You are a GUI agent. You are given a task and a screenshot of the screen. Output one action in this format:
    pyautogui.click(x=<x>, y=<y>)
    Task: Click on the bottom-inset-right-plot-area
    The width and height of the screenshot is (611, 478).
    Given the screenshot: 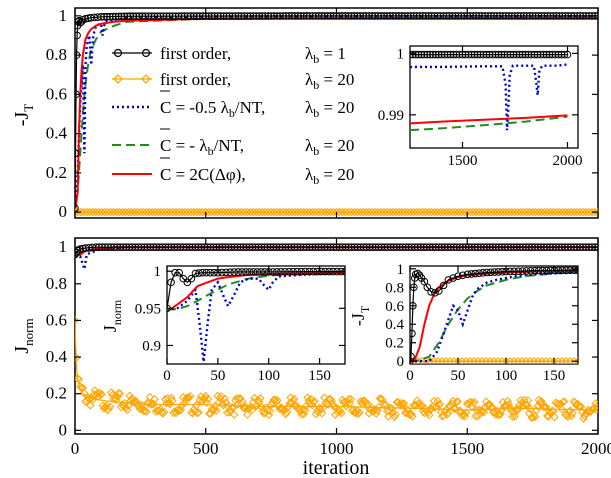 What is the action you would take?
    pyautogui.click(x=494, y=315)
    